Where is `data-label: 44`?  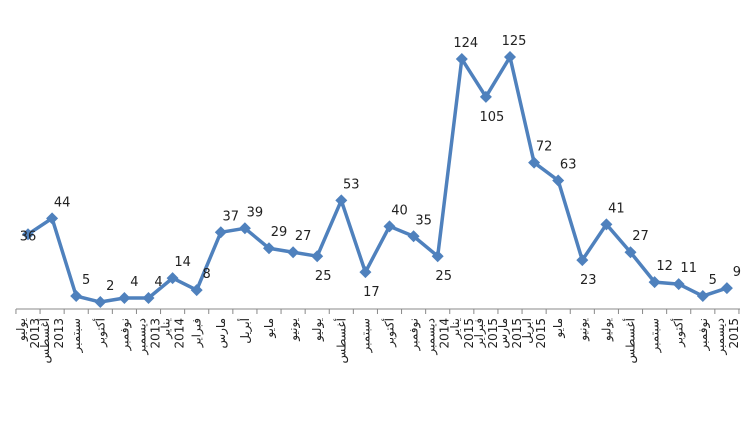
data-label: 44 is located at coordinates (62, 202).